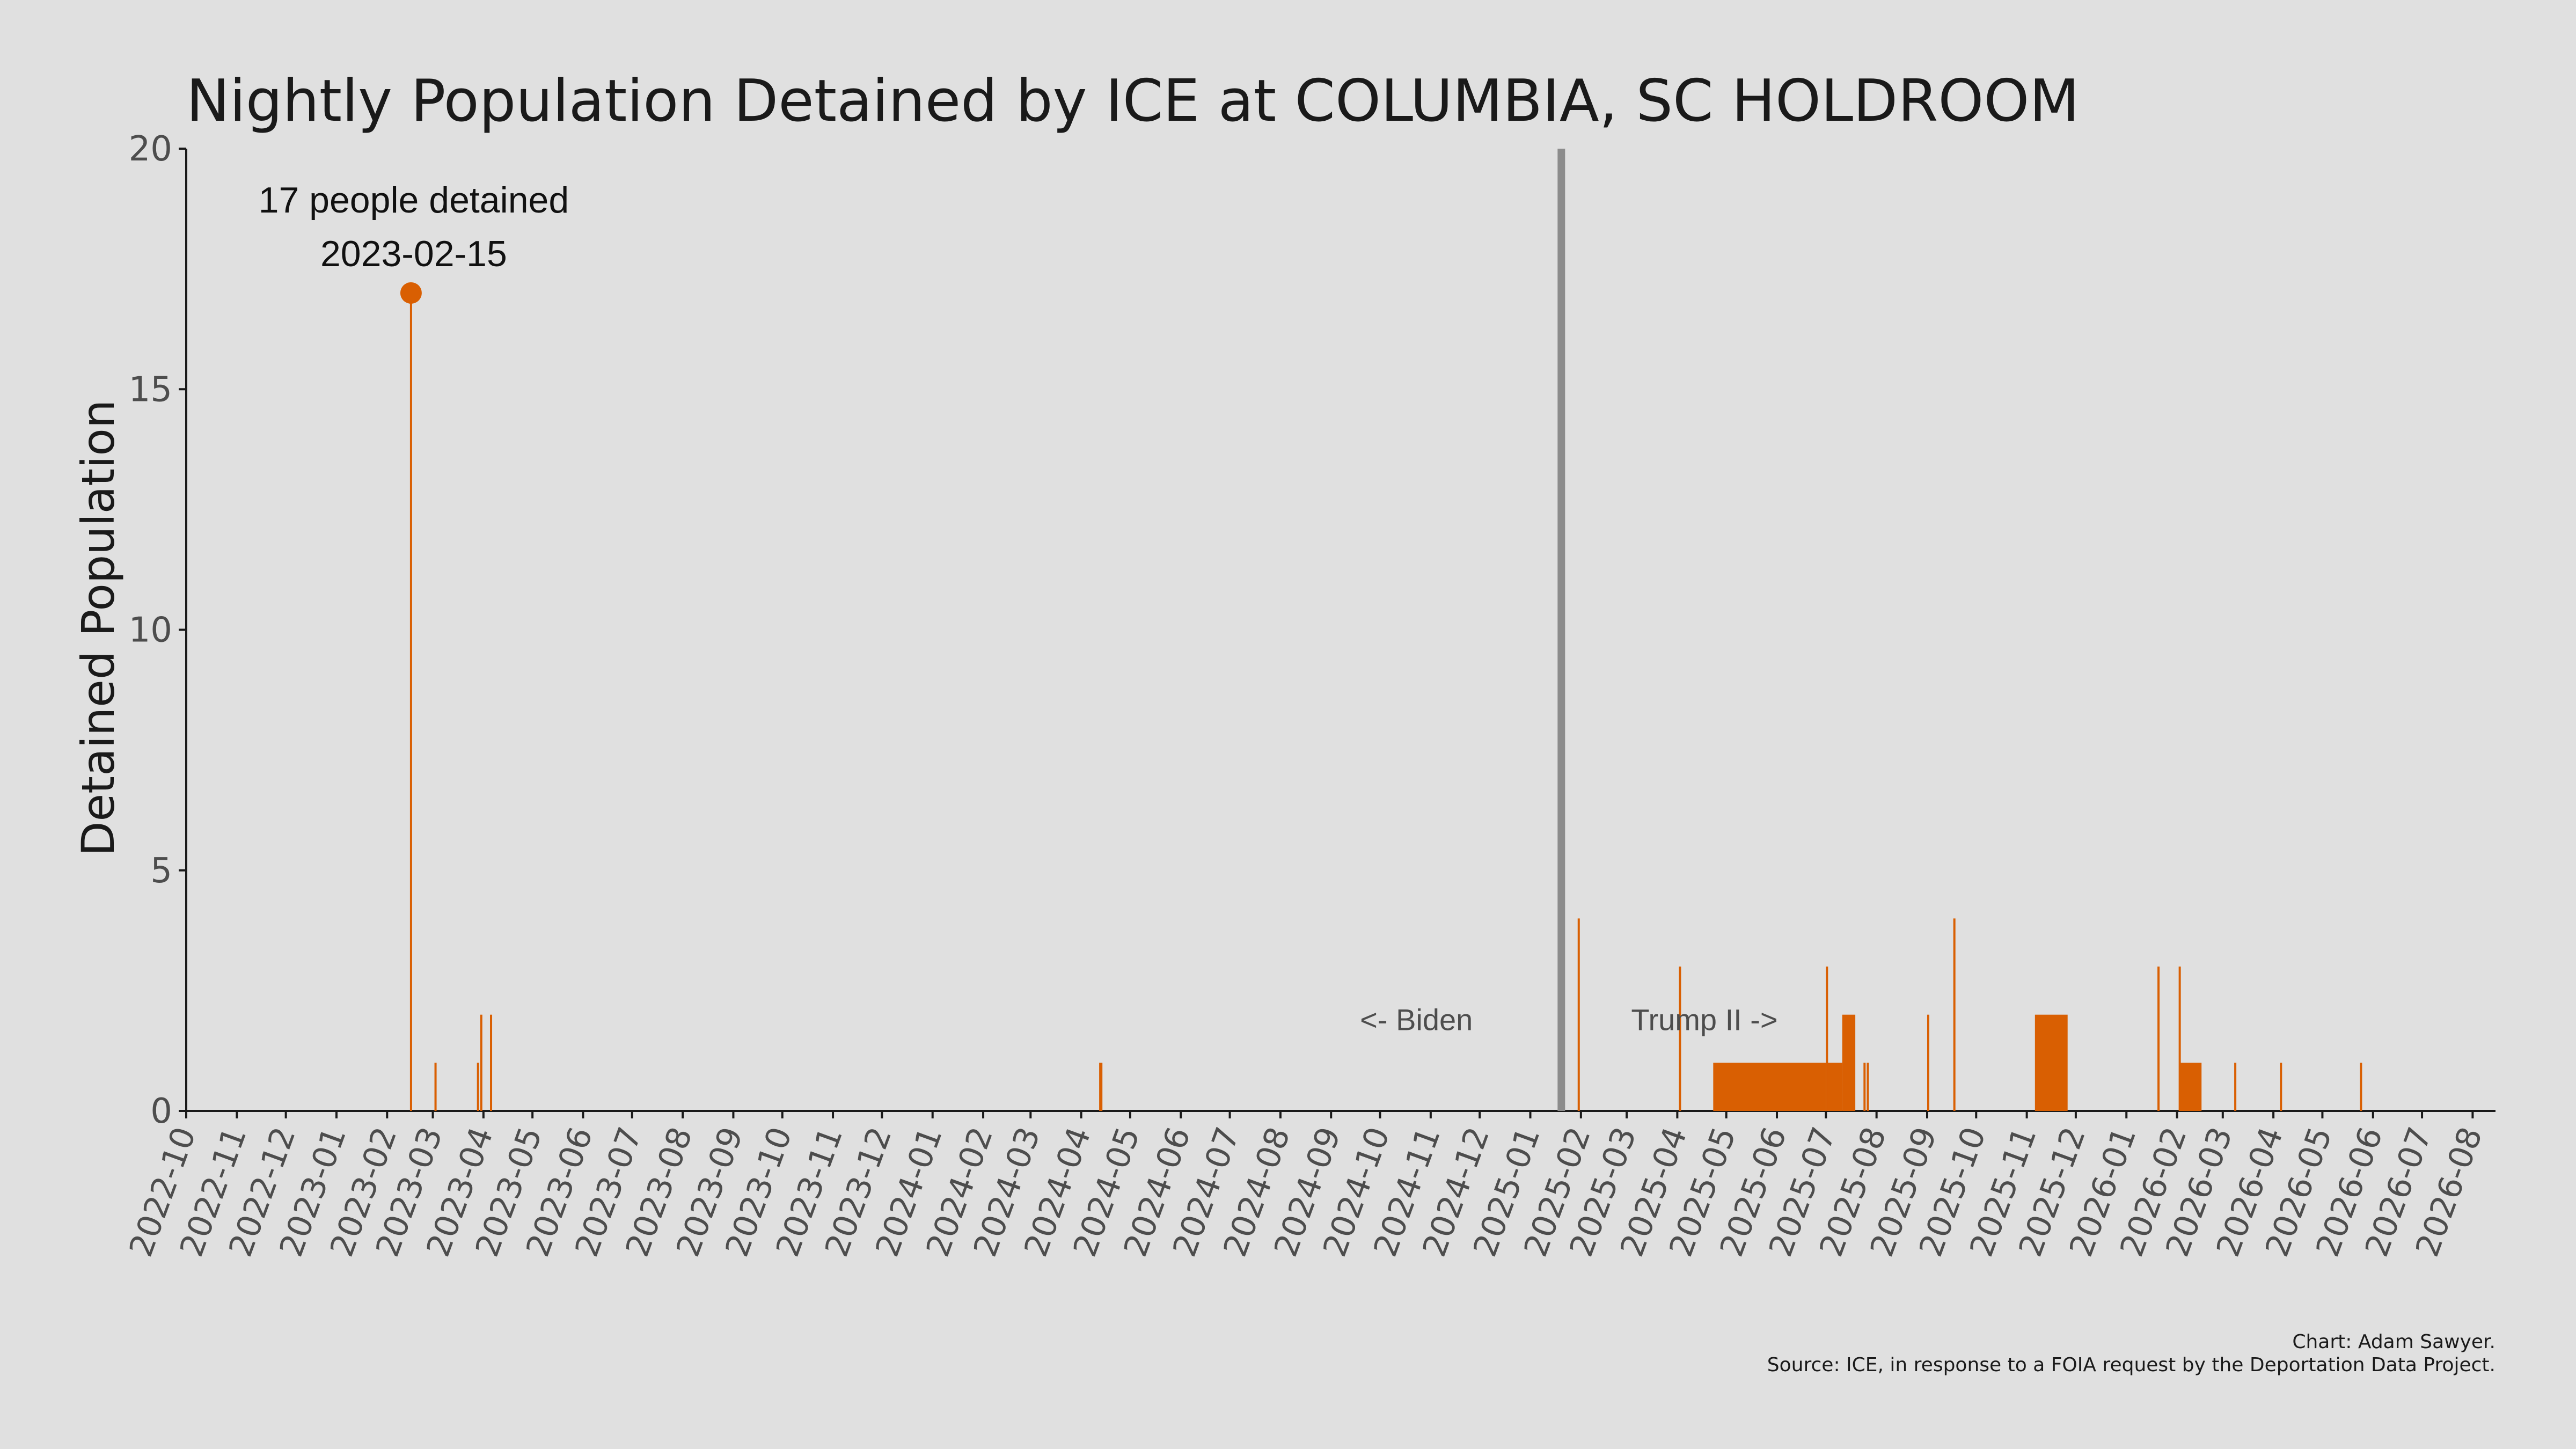 Image resolution: width=2576 pixels, height=1449 pixels. What do you see at coordinates (414, 200) in the screenshot?
I see `peak-annotation-count: 17 people detained` at bounding box center [414, 200].